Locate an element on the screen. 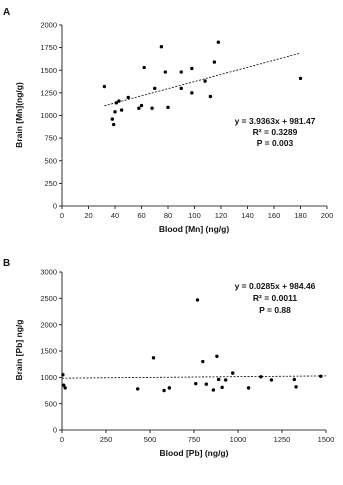 Image resolution: width=343 pixels, height=485 pixels. panel-a-y-tick-label: 1500 is located at coordinates (48, 70).